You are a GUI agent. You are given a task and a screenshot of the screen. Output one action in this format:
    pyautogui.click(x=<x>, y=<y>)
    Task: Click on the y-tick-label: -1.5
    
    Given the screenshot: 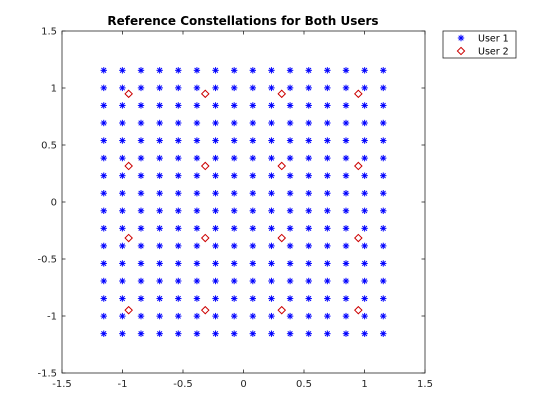 What is the action you would take?
    pyautogui.click(x=47, y=374)
    